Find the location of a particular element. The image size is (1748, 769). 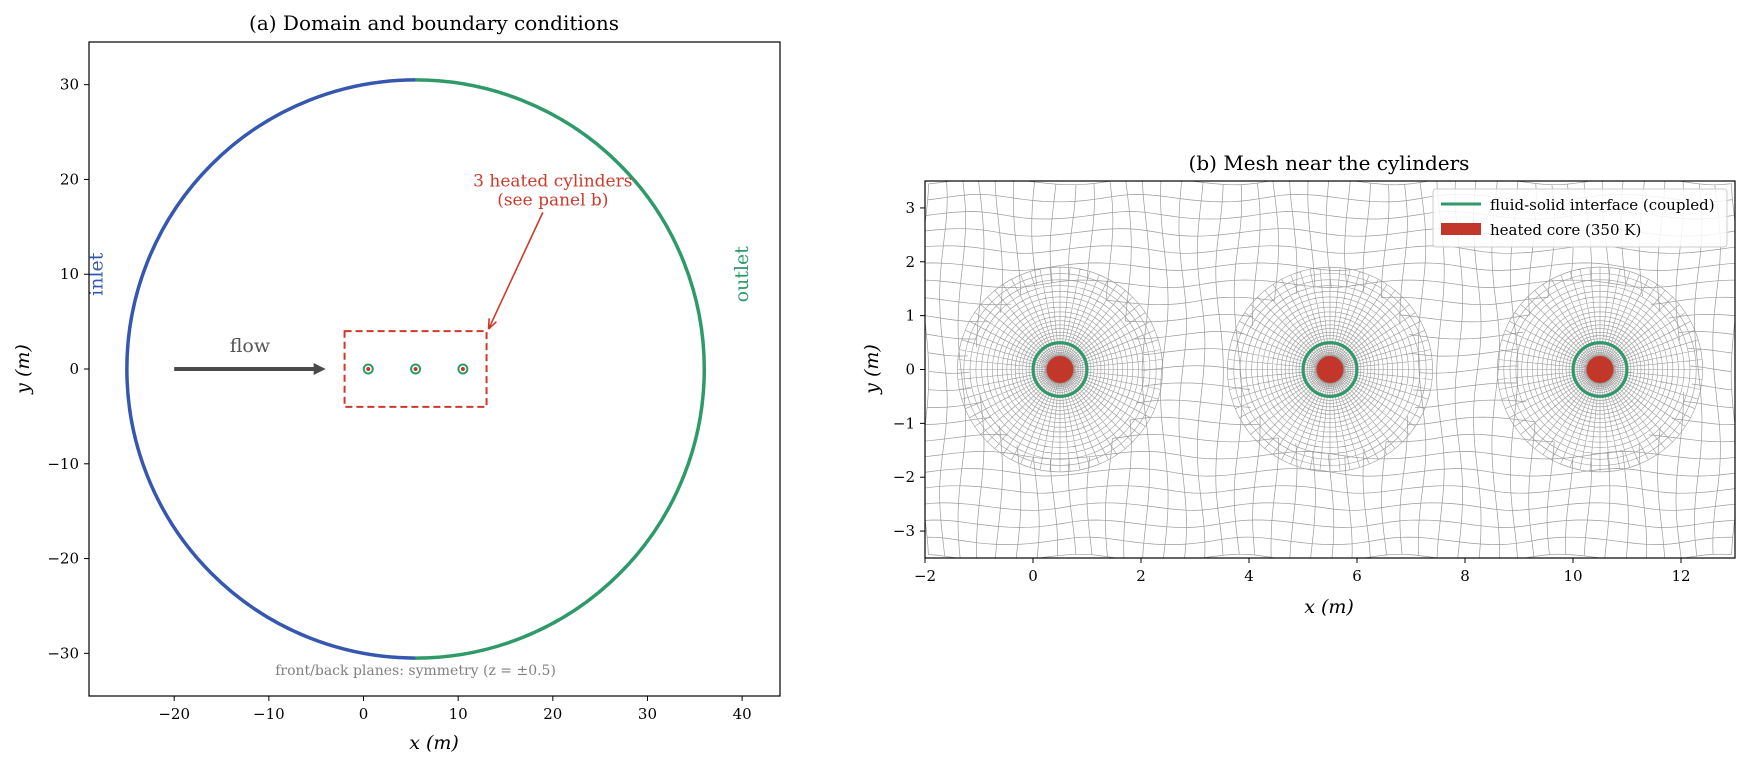

panel-b-x-axis-label: x (m) is located at coordinates (1329, 607).